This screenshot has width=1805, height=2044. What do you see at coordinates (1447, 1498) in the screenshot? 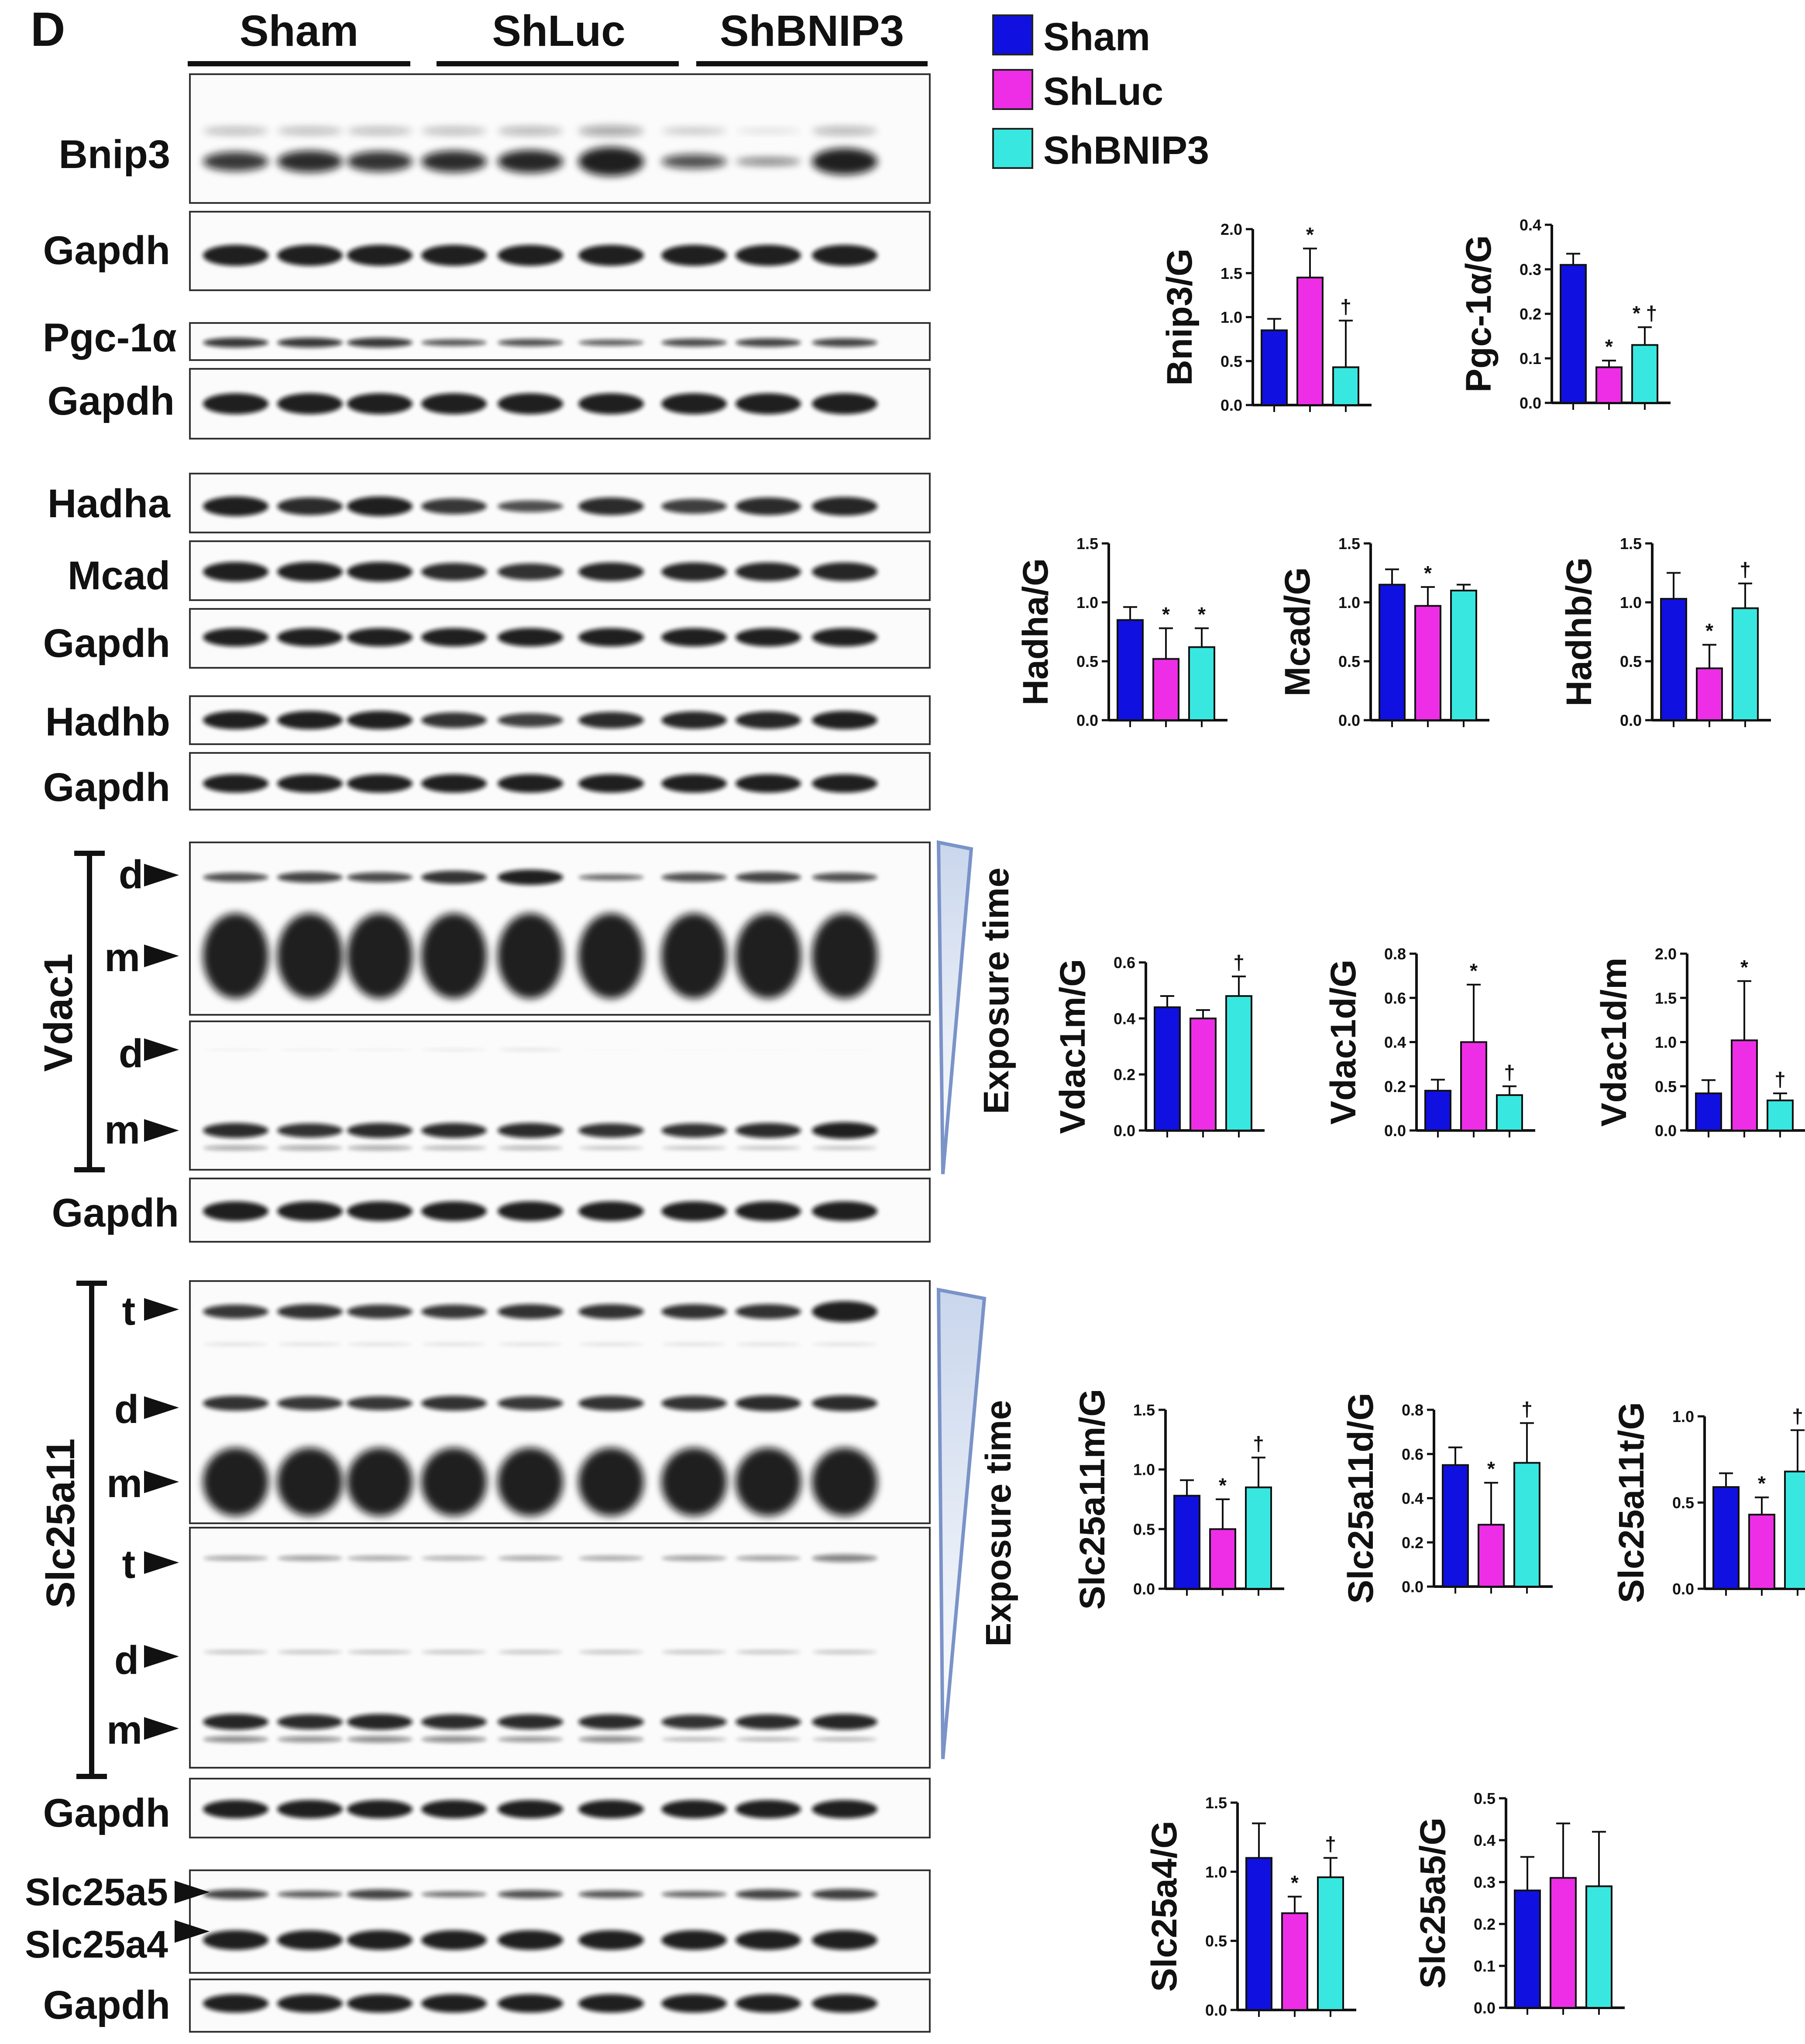
I see `chart-10: 0.0 0.2 0.4 0.6 0.8 Slc25a11d/G * †` at bounding box center [1447, 1498].